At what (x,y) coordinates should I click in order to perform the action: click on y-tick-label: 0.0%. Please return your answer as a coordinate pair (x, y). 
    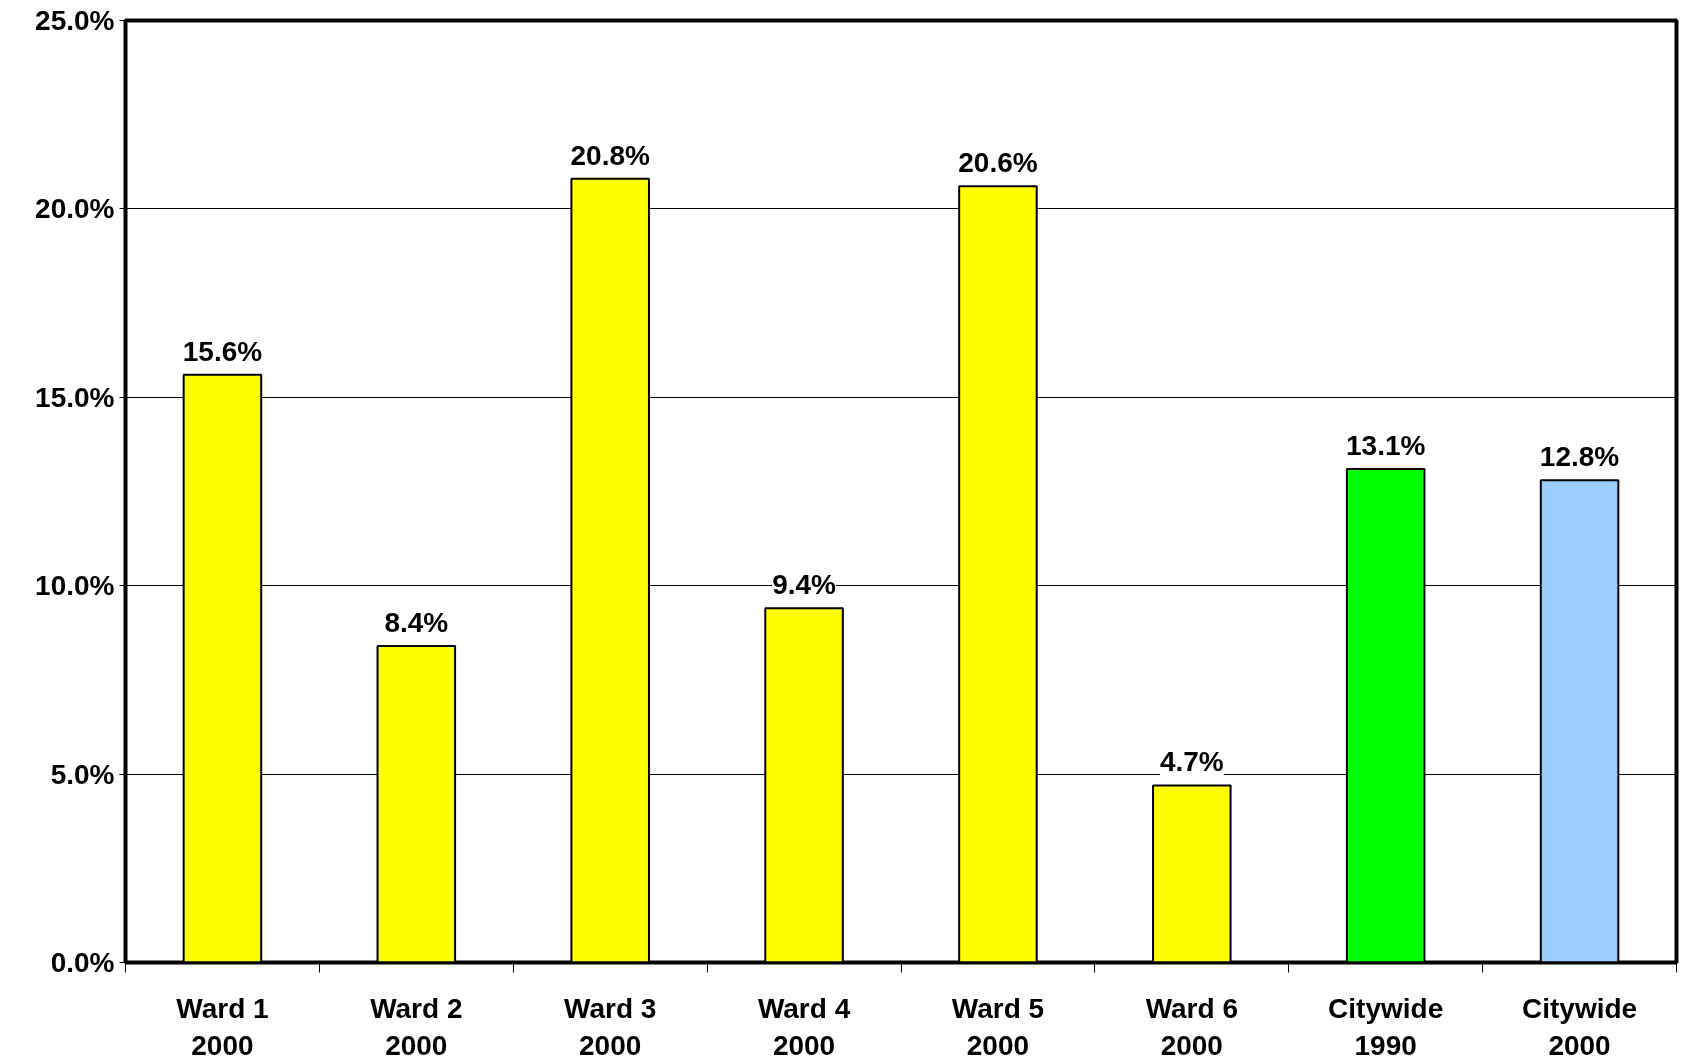
    Looking at the image, I should click on (82, 962).